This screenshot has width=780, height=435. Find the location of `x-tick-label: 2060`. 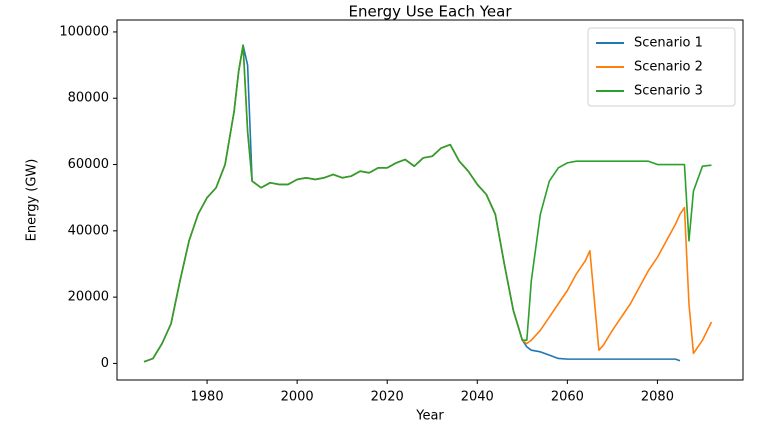

x-tick-label: 2060 is located at coordinates (567, 397).